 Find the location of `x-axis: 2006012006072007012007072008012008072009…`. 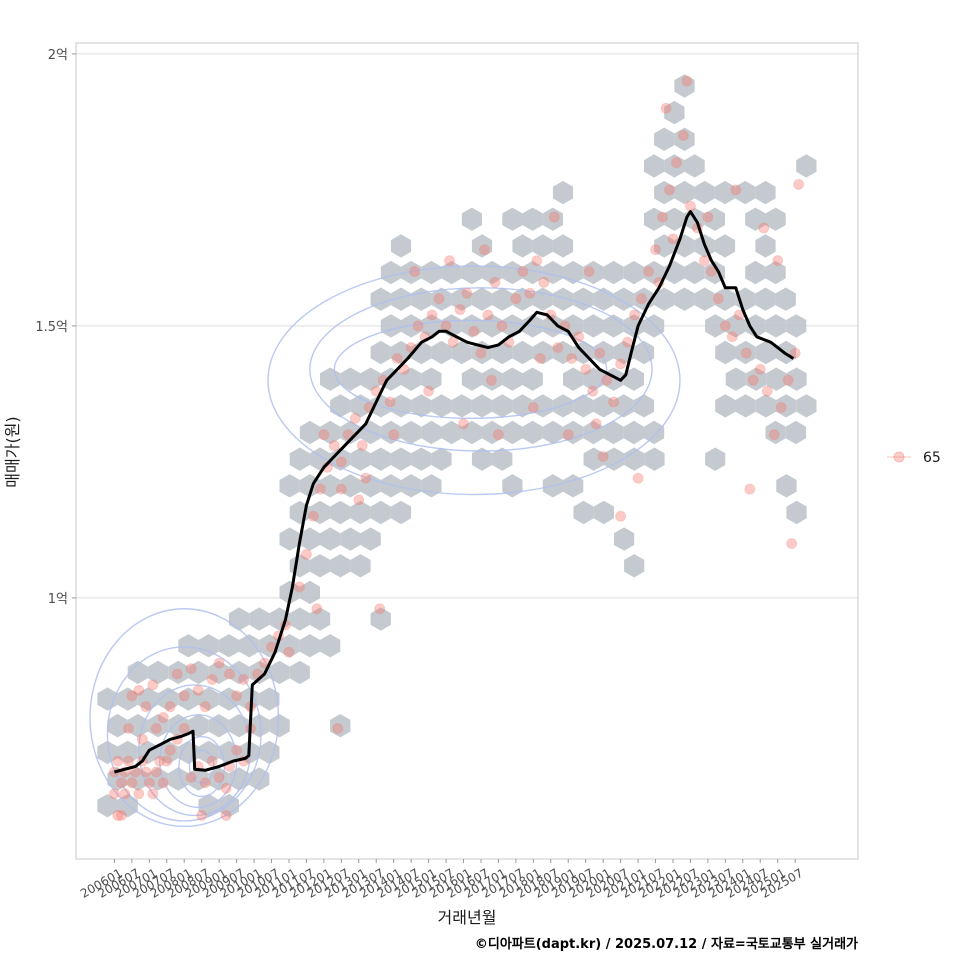

x-axis: 2006012006072007012007072008012008072009… is located at coordinates (441, 880).